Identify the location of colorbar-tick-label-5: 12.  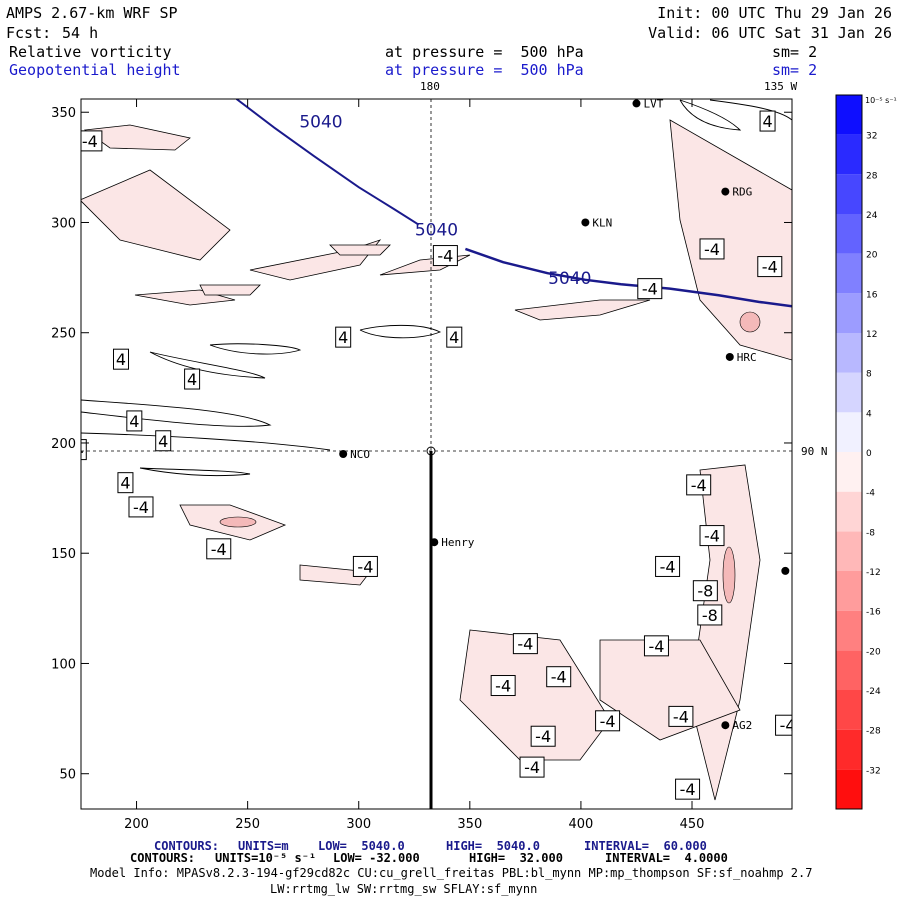
(871, 335).